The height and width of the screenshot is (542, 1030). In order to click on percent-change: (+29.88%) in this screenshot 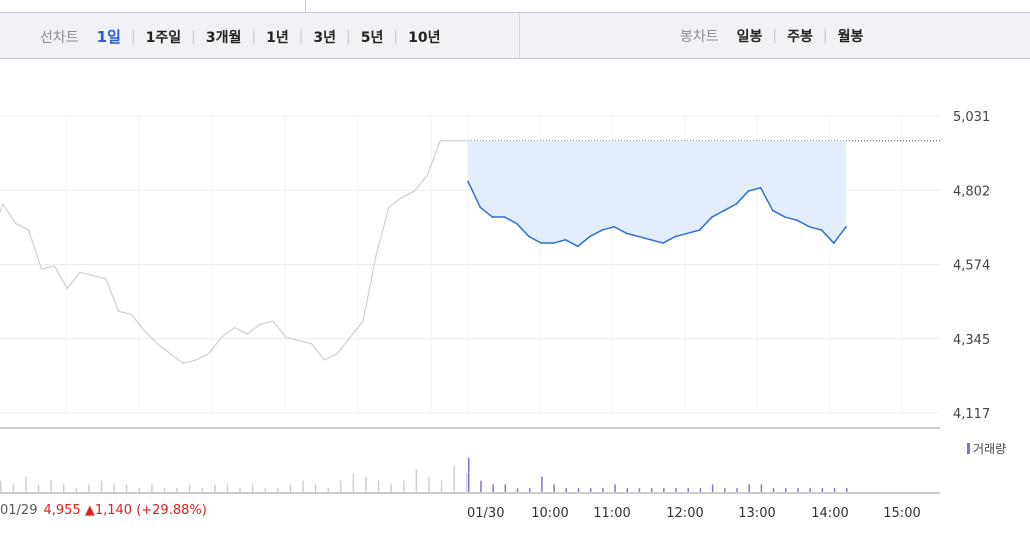, I will do `click(171, 510)`.